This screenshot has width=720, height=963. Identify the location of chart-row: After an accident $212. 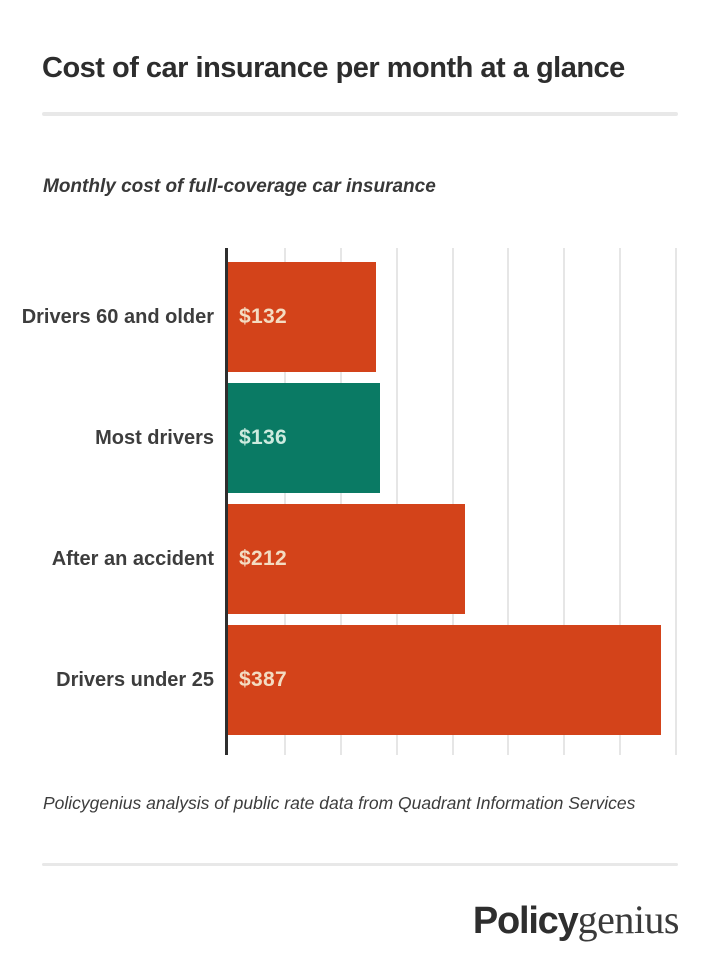
(360, 559).